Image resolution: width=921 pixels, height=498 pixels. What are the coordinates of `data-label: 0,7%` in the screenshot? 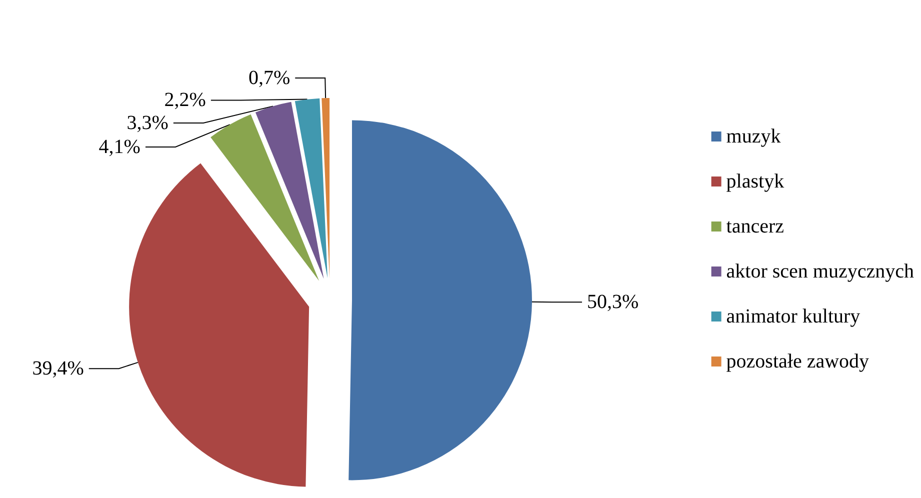 It's located at (269, 78).